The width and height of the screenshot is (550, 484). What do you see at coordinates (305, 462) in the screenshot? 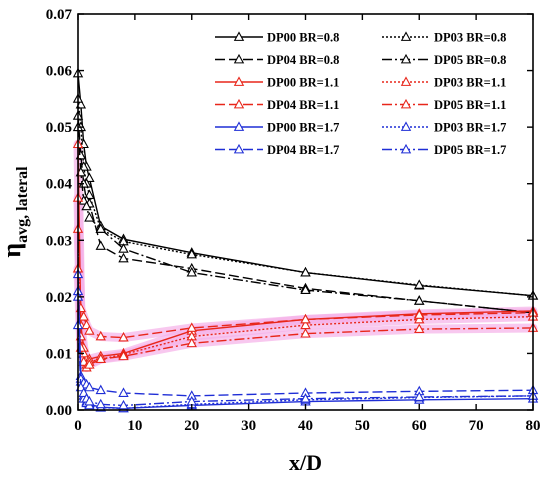
I see `x-axis-title: x/D` at bounding box center [305, 462].